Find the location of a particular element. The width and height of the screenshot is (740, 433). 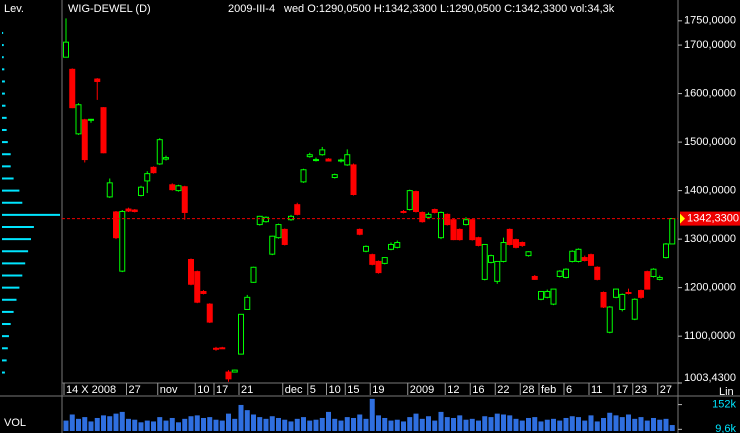

x-tick-label: 28 is located at coordinates (528, 390).